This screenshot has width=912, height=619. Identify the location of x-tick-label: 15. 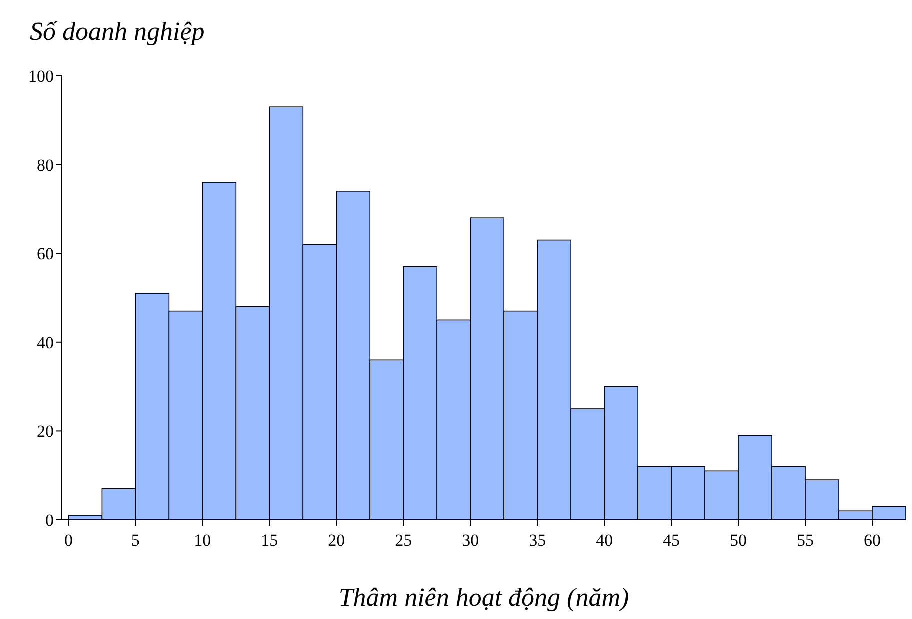
(269, 540).